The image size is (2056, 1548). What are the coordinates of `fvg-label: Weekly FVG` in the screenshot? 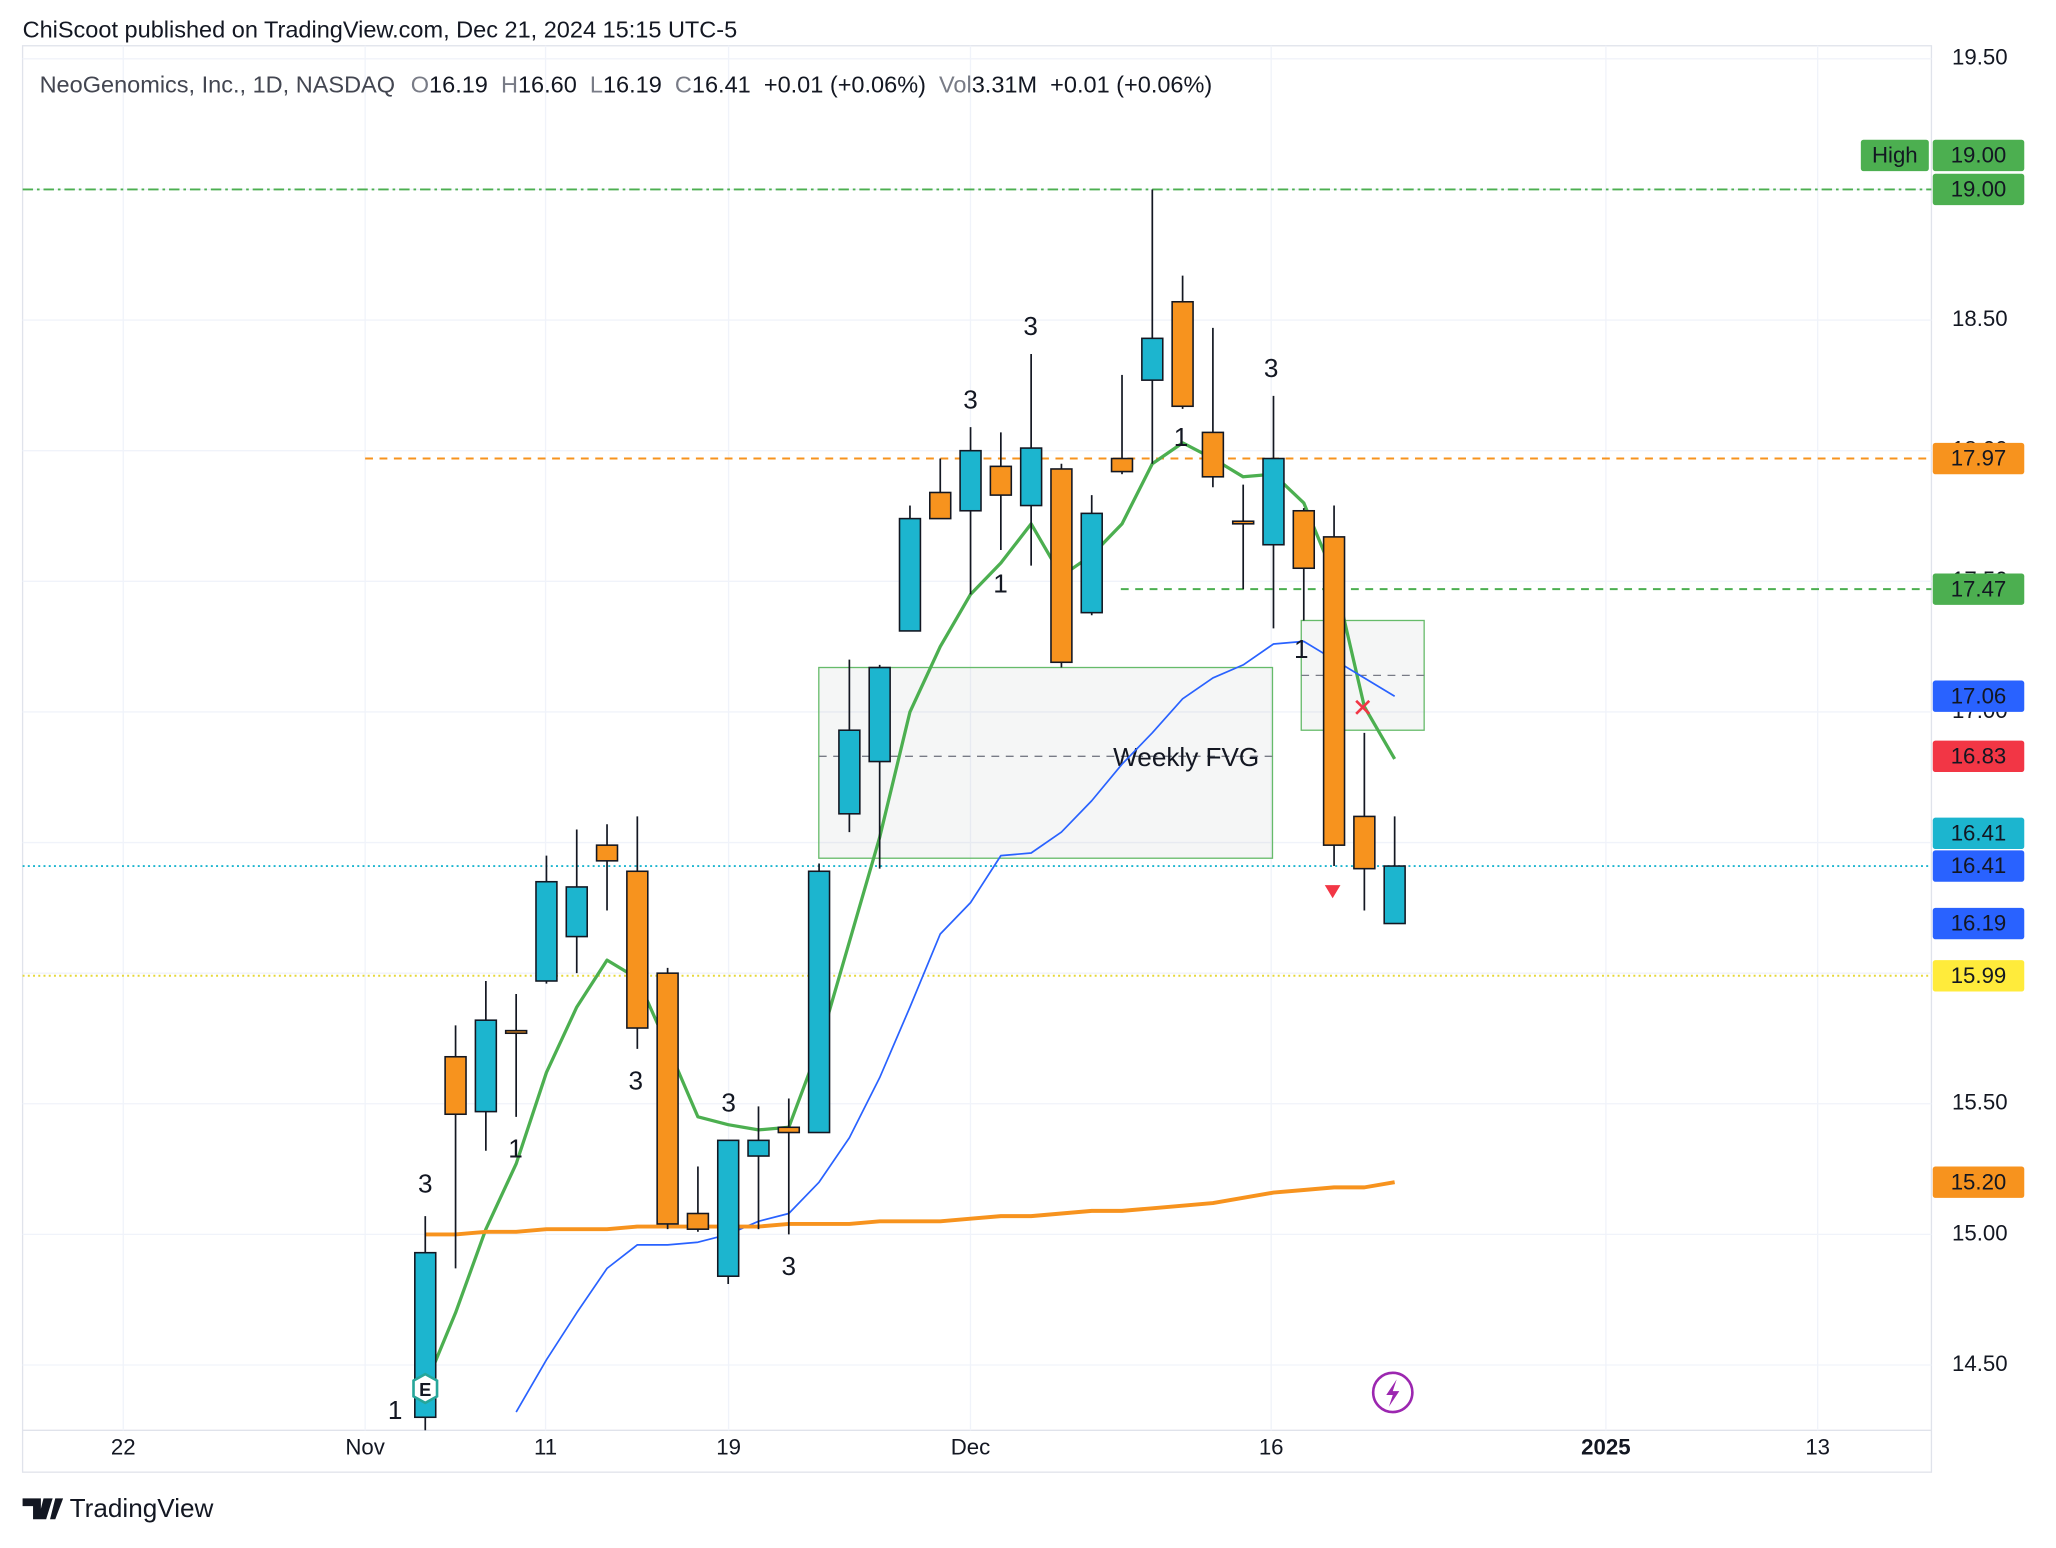 It's located at (1186, 757).